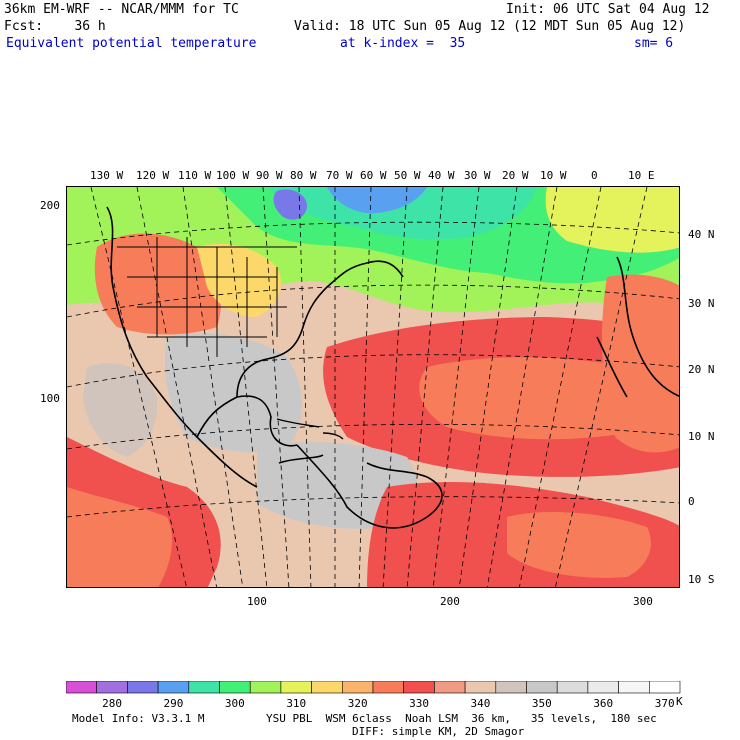 The height and width of the screenshot is (740, 740). Describe the element at coordinates (603, 703) in the screenshot. I see `colorbar-level-label: 360` at that location.